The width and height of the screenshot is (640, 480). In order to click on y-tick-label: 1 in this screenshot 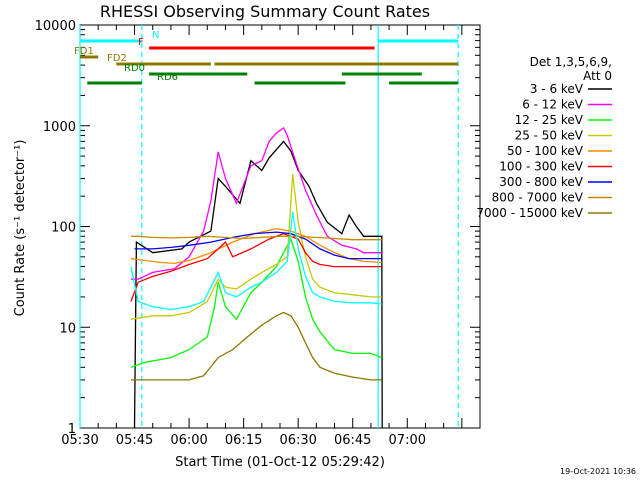, I will do `click(72, 429)`.